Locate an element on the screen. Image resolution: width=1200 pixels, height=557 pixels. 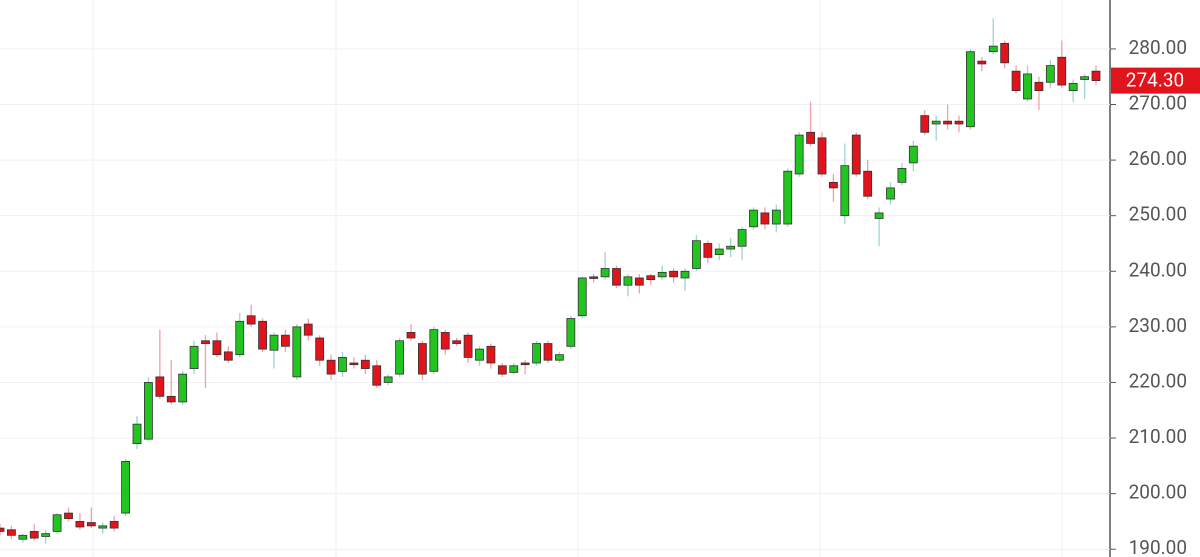
y-tick-label: 220.00 is located at coordinates (1158, 380).